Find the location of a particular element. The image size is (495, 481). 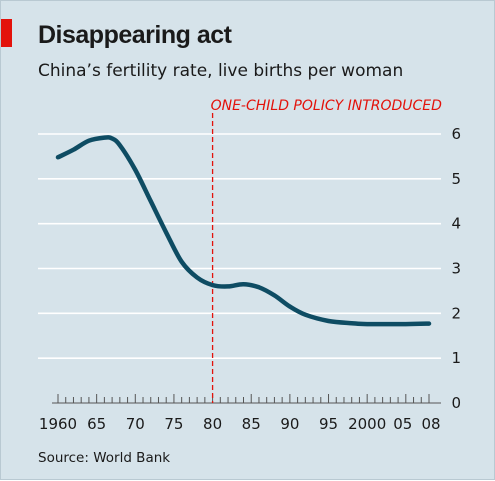

x-tick-label-90: 90 is located at coordinates (289, 424).